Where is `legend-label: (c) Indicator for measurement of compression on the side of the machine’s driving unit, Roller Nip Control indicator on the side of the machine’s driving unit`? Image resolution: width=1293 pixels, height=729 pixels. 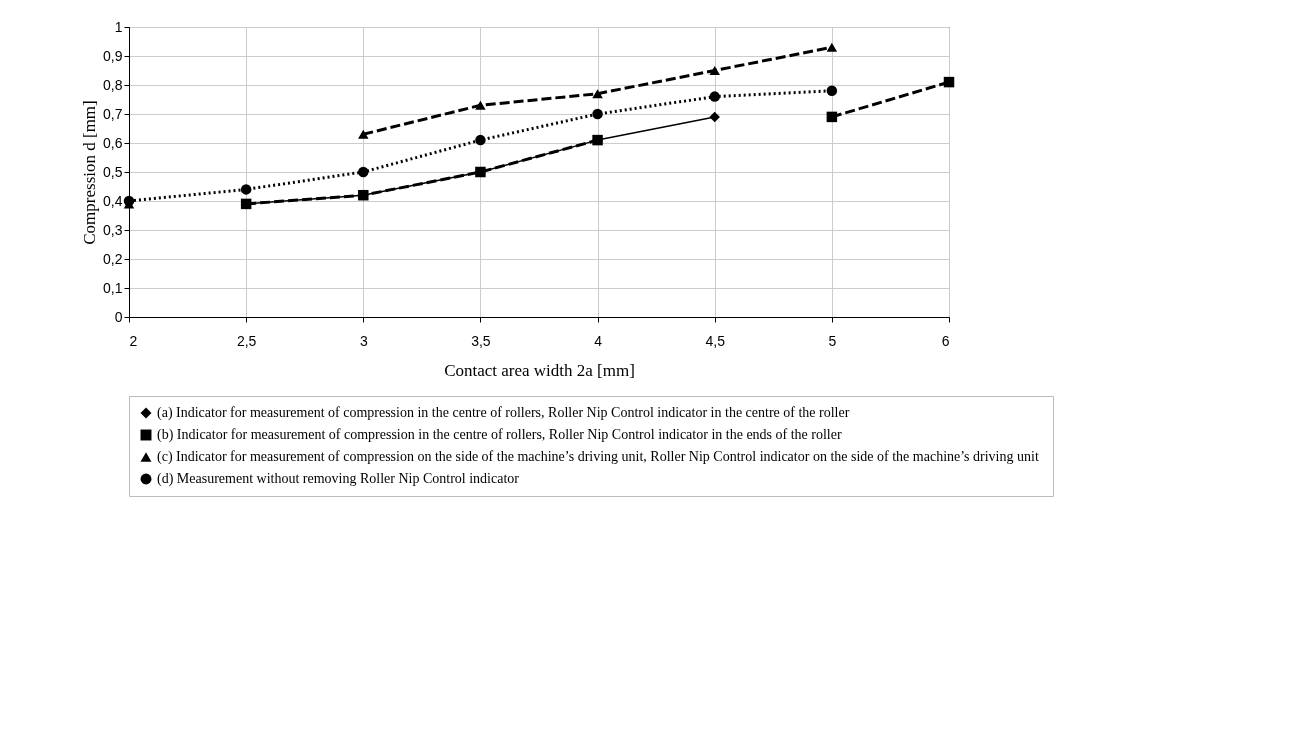 legend-label: (c) Indicator for measurement of compression on the side of the machine’s driving unit, Roller Nip Control indicator on the side of the machine’s driving unit is located at coordinates (598, 457).